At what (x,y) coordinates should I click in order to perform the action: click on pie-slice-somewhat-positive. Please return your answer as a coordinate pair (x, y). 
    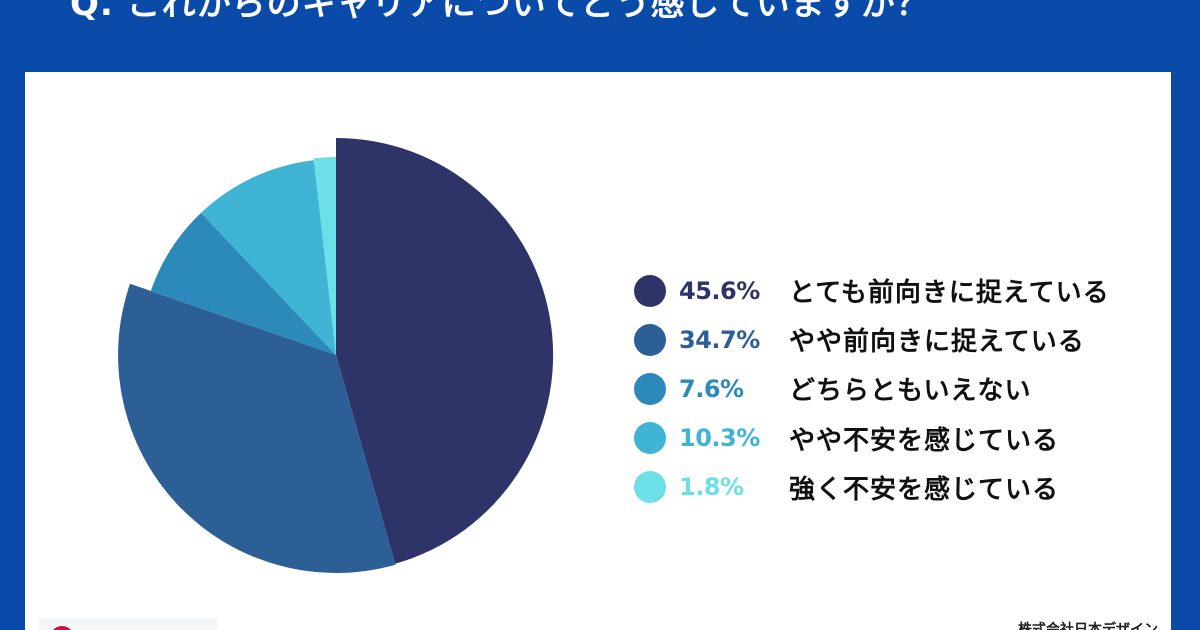
    Looking at the image, I should click on (257, 428).